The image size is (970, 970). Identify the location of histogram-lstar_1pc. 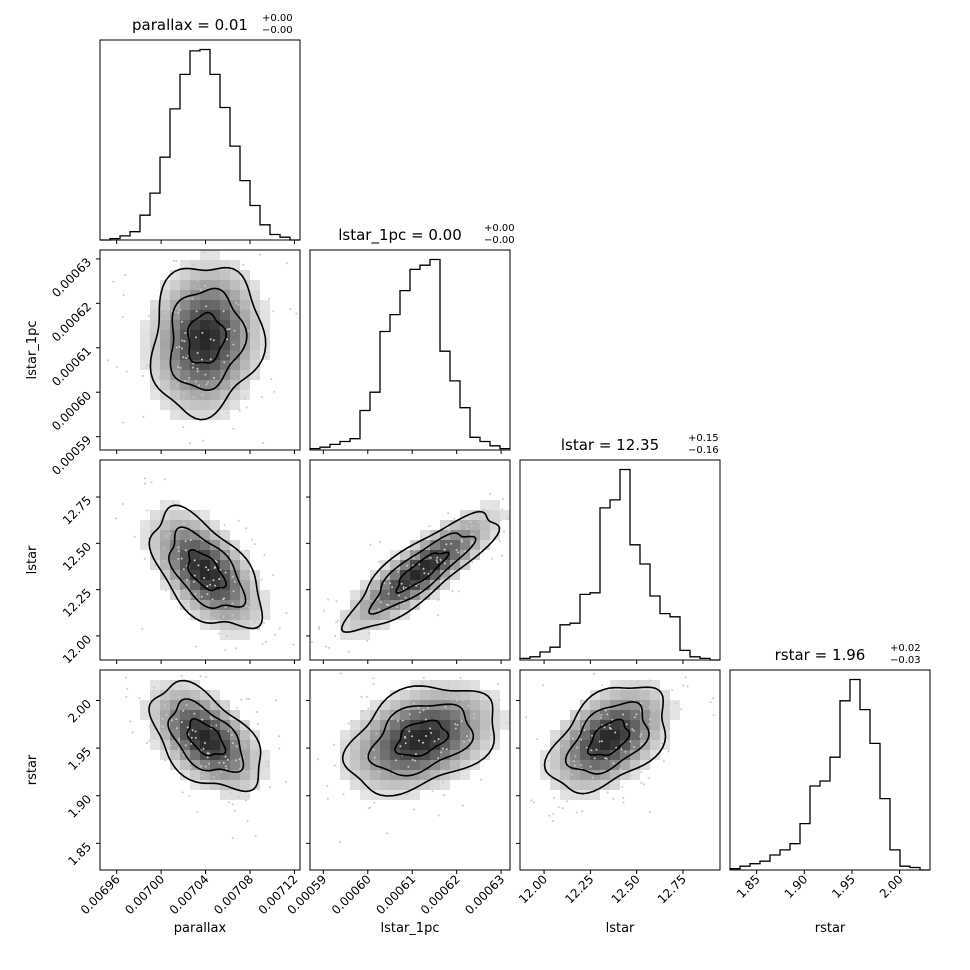
(409, 354).